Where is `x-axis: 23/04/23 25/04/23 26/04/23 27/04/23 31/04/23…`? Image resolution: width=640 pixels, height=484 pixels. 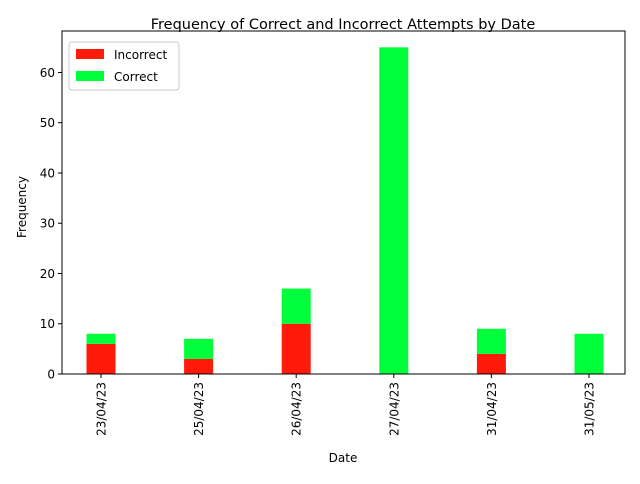
x-axis: 23/04/23 25/04/23 26/04/23 27/04/23 31/04/23… is located at coordinates (346, 405).